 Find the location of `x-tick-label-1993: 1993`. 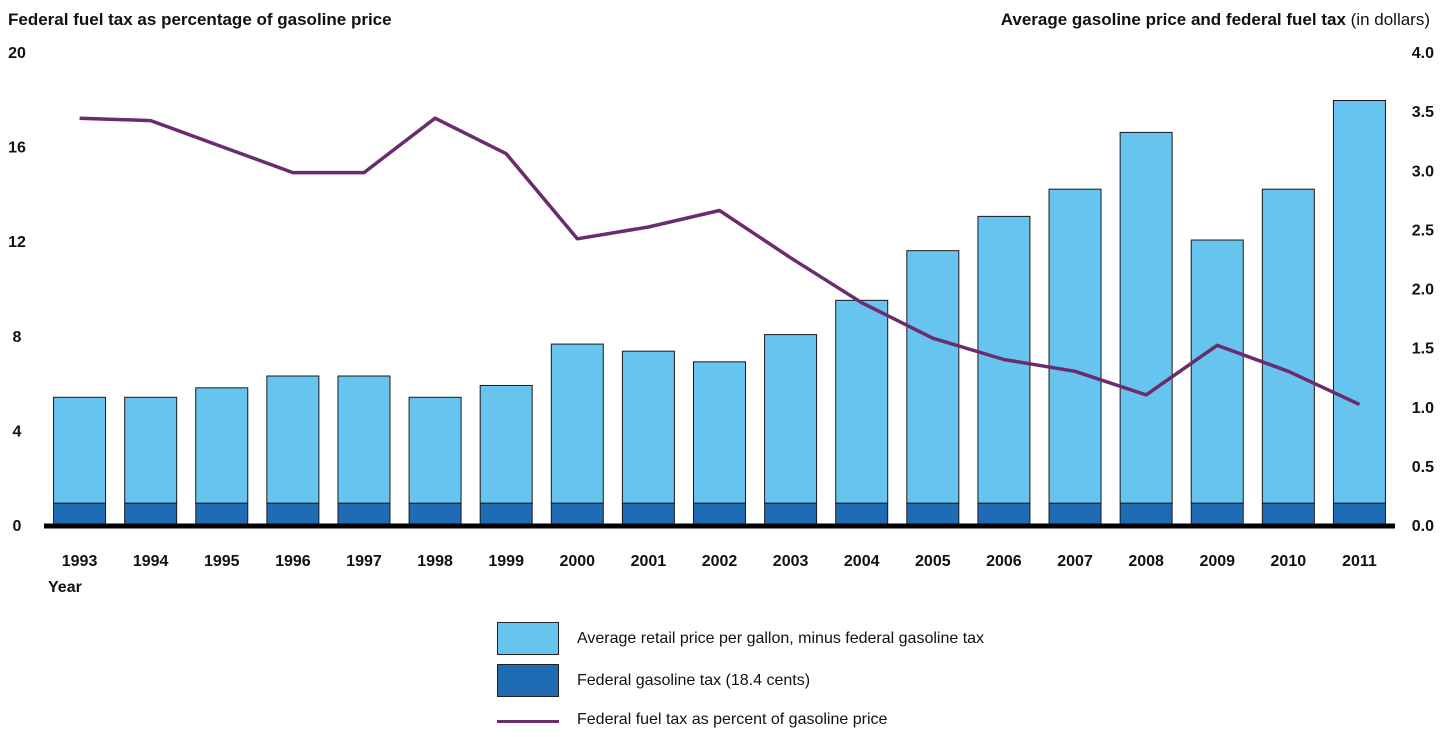

x-tick-label-1993: 1993 is located at coordinates (80, 561).